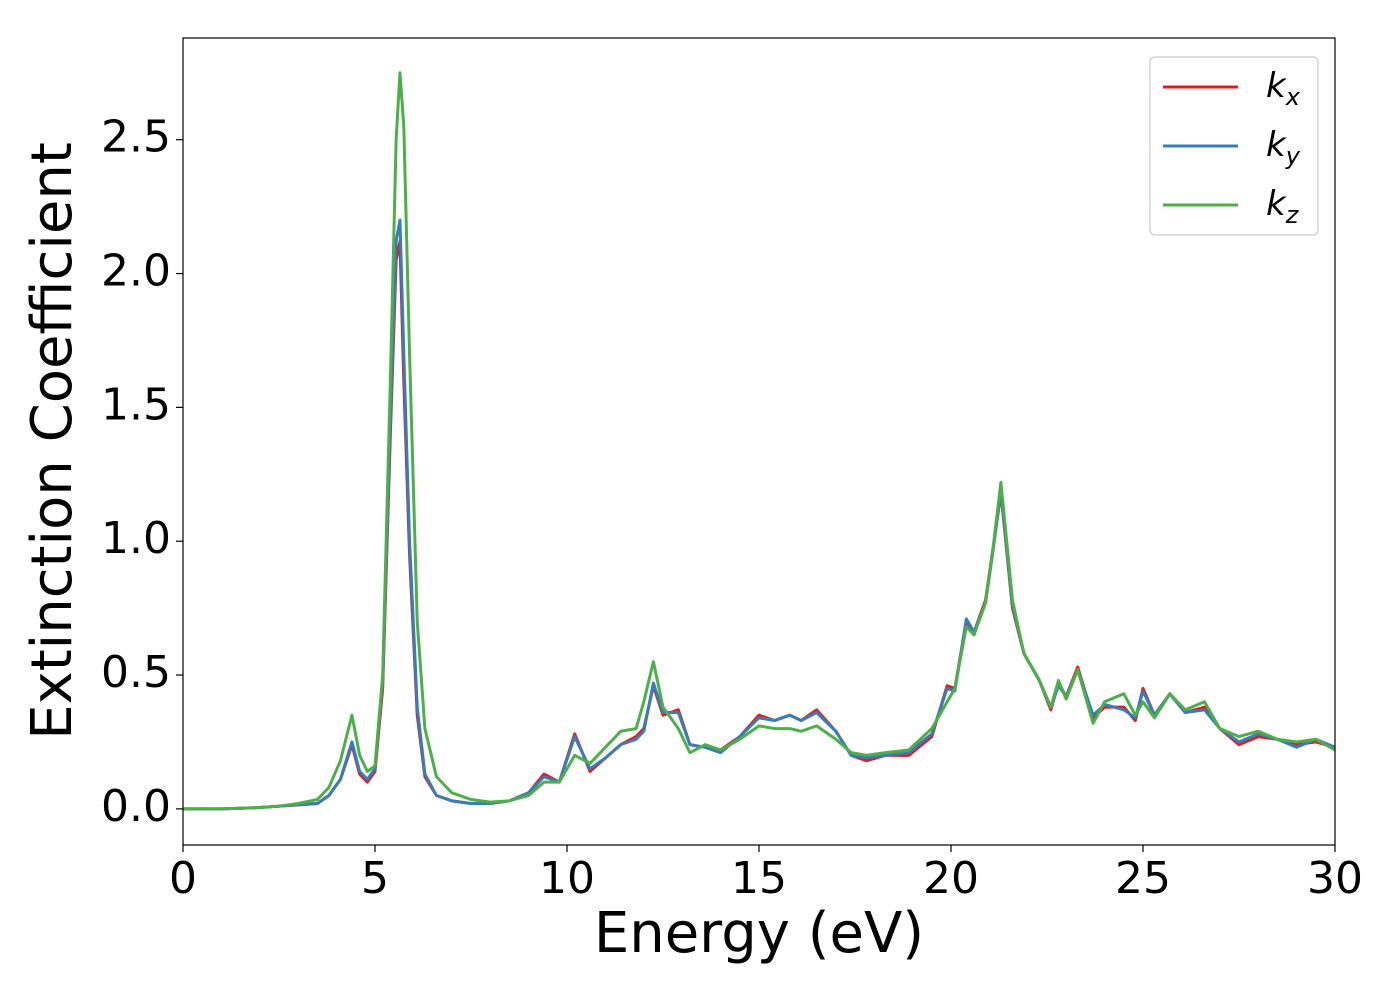  What do you see at coordinates (52, 441) in the screenshot?
I see `y-axis-label: Extinction Coefficient` at bounding box center [52, 441].